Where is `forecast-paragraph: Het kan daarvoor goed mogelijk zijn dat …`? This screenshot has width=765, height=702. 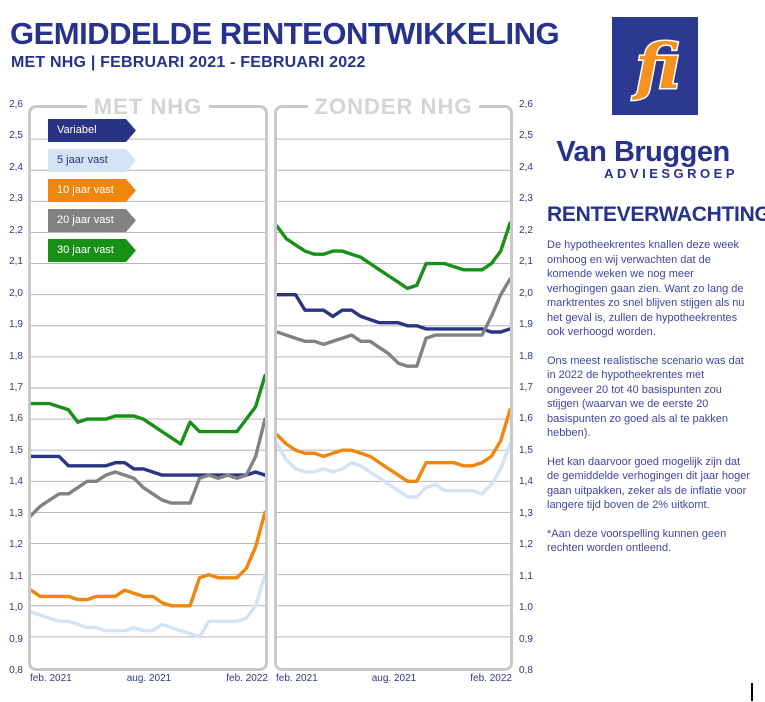 forecast-paragraph: Het kan daarvoor goed mogelijk zijn dat … is located at coordinates (649, 483).